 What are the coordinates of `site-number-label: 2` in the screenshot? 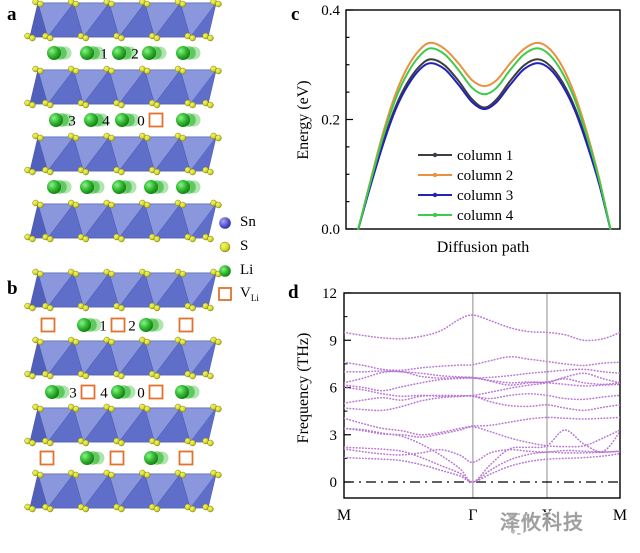 It's located at (132, 327).